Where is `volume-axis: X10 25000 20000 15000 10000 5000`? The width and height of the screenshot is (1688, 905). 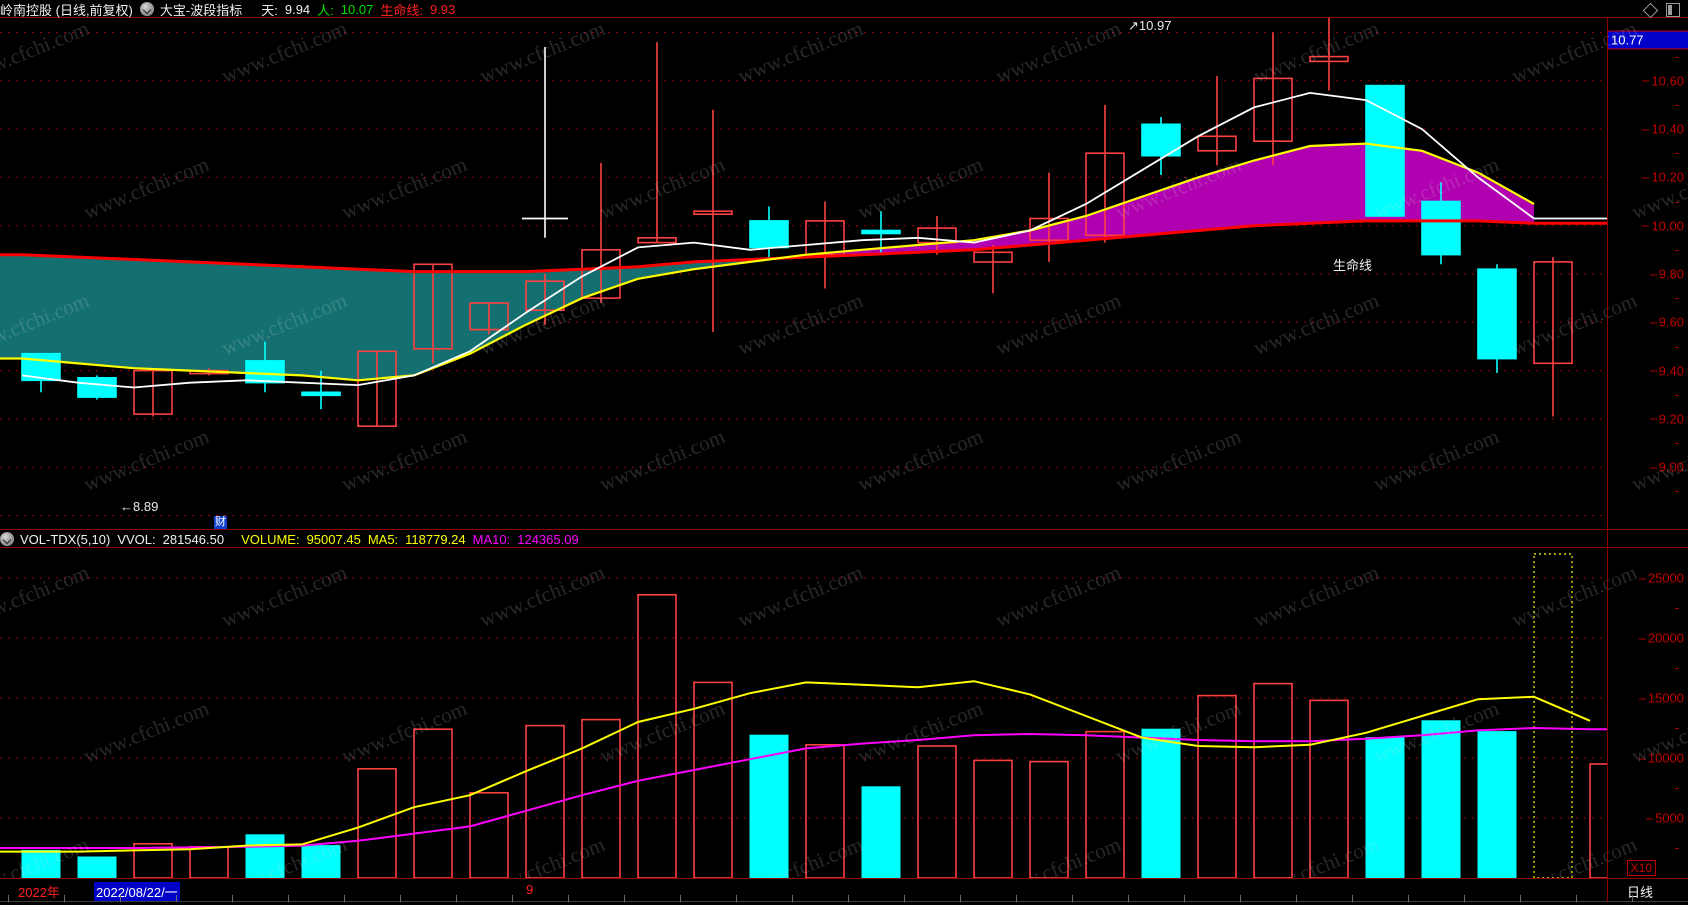 volume-axis: X10 25000 20000 15000 10000 5000 is located at coordinates (1647, 713).